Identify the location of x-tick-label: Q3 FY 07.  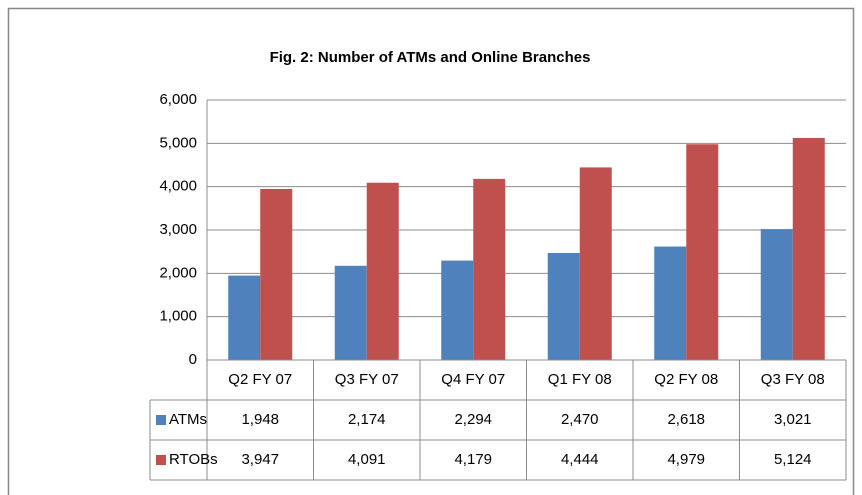
(367, 379).